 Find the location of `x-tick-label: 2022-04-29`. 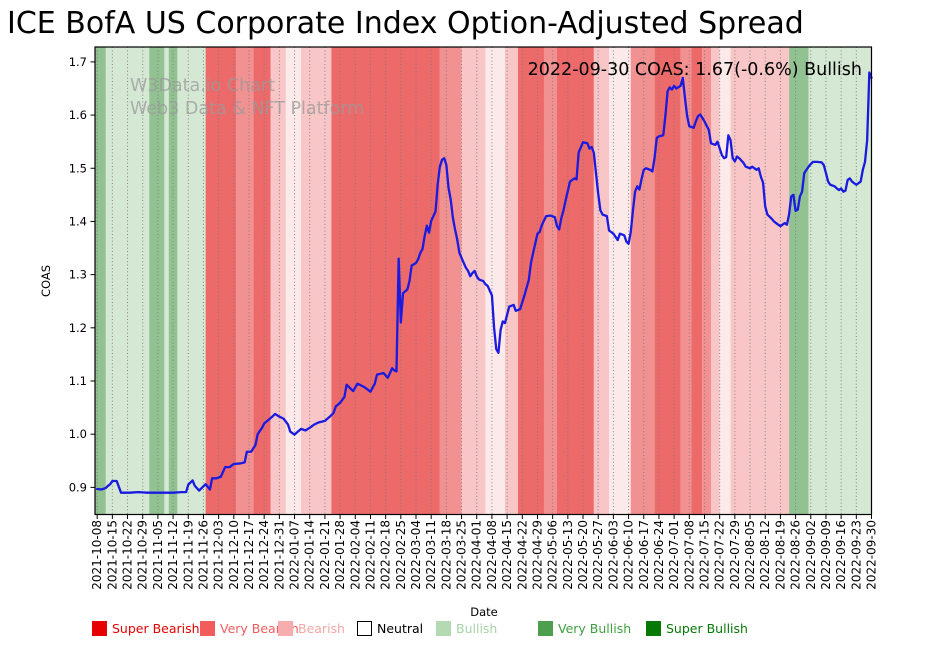

x-tick-label: 2022-04-29 is located at coordinates (537, 555).